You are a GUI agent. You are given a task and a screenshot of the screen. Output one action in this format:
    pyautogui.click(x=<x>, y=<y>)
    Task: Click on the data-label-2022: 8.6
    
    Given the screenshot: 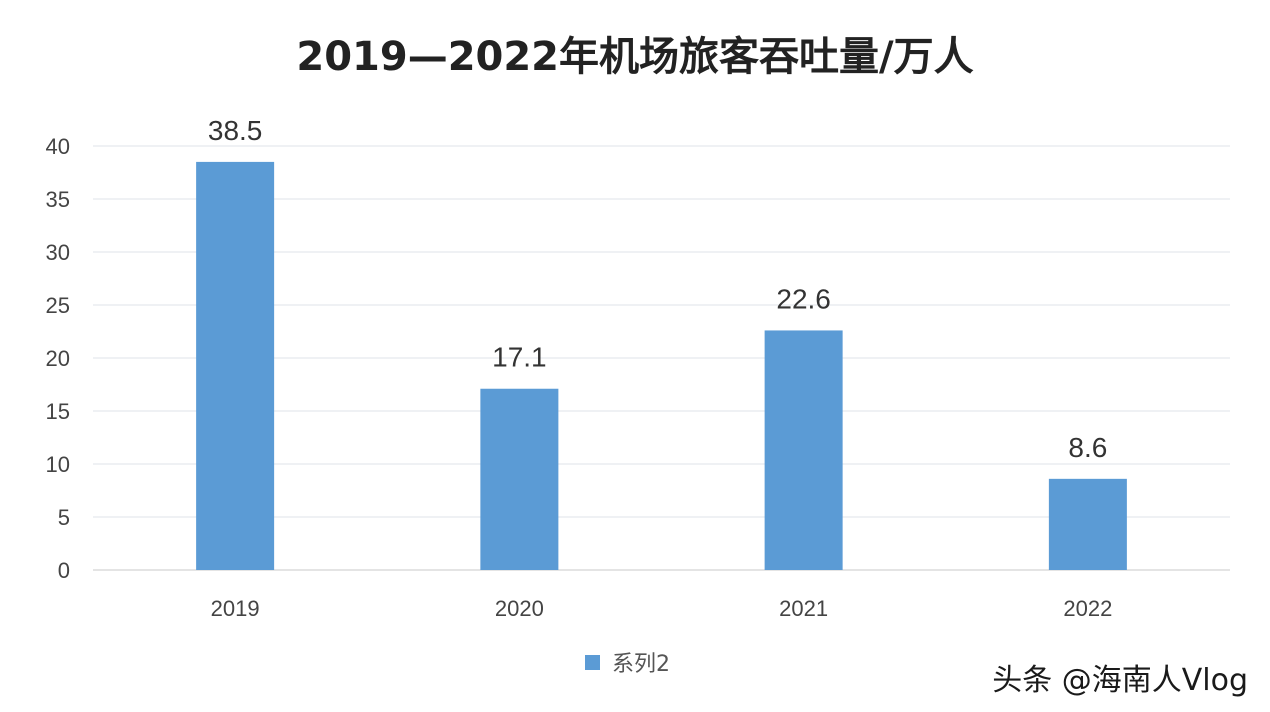 What is the action you would take?
    pyautogui.click(x=1087, y=447)
    